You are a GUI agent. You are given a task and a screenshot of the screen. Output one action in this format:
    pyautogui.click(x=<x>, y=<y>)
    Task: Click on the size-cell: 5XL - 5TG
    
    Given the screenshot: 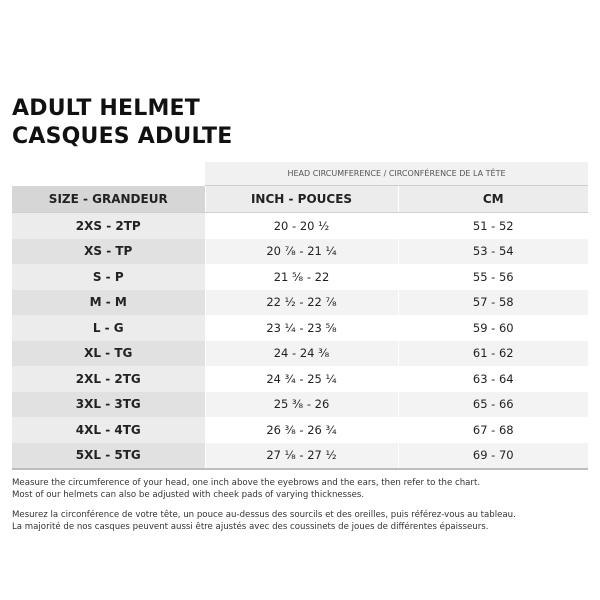 What is the action you would take?
    pyautogui.click(x=109, y=456)
    